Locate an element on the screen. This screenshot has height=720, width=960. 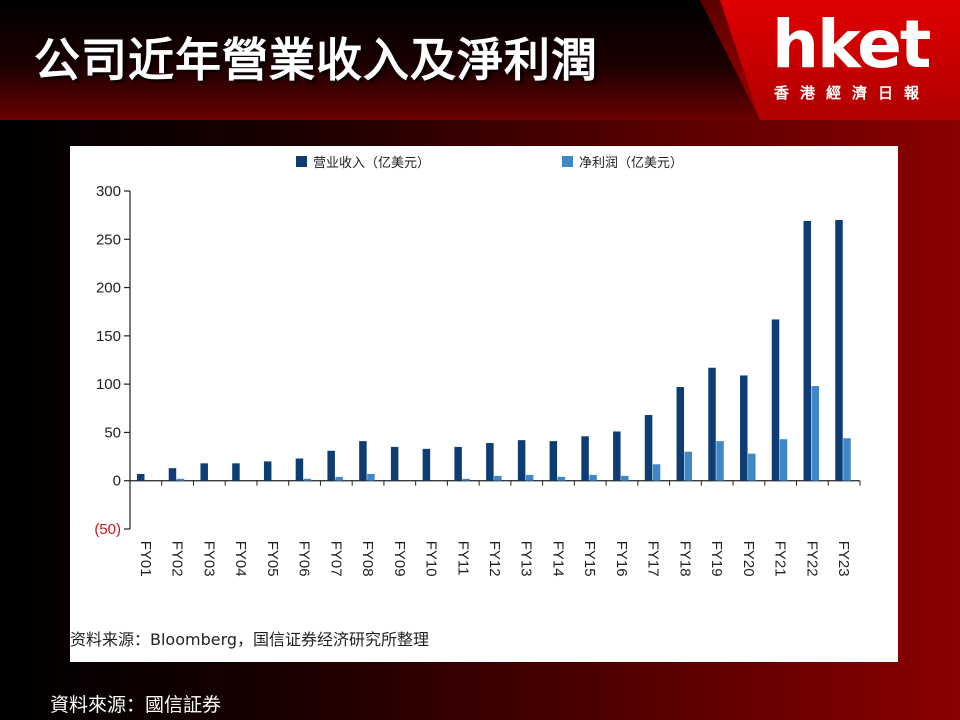
y-tick-label: (50) is located at coordinates (107, 529).